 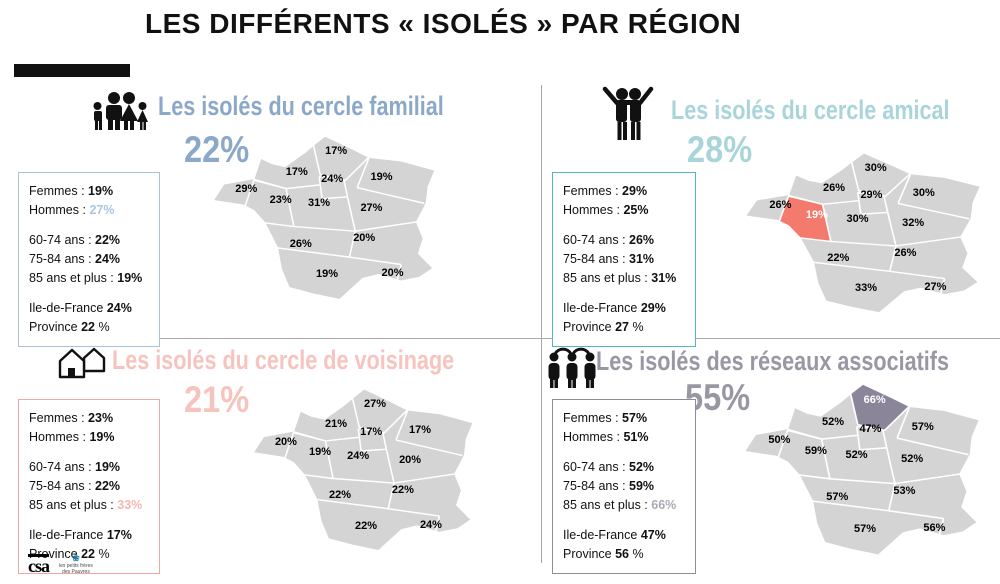 I want to click on region-label-normandie: 52%, so click(x=833, y=421).